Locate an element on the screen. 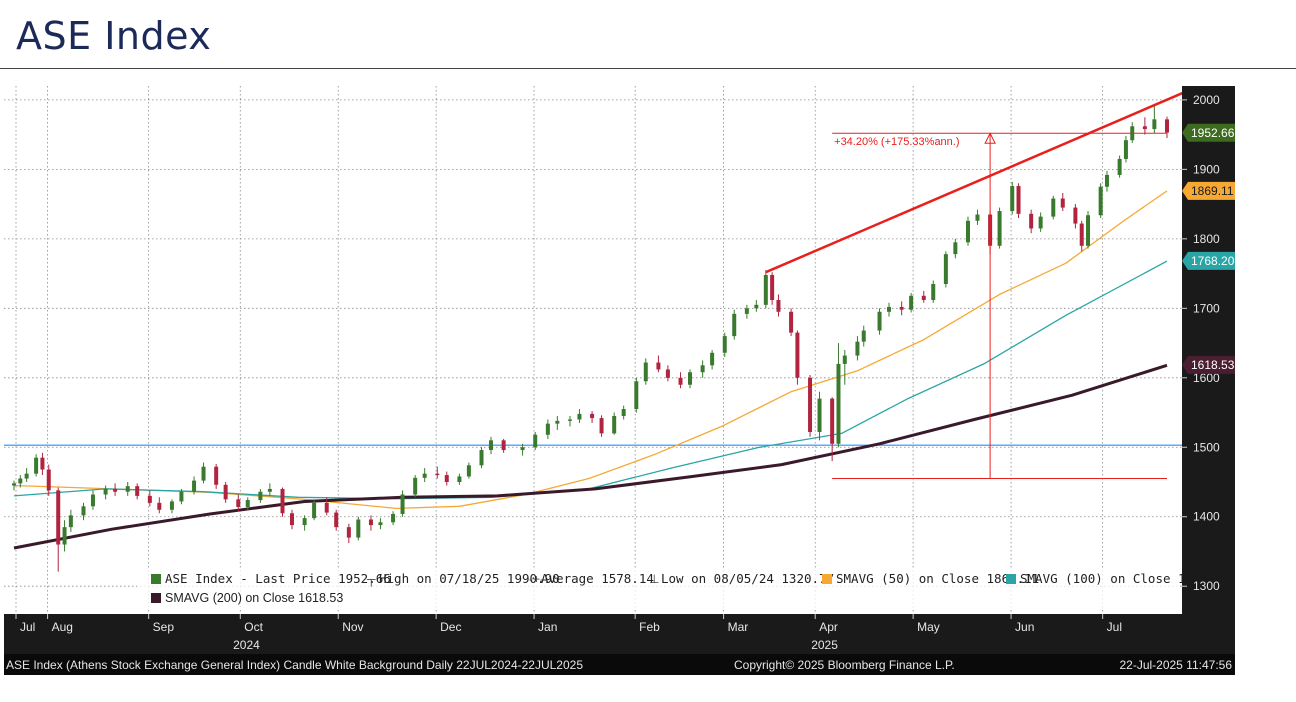  x-tick-label: Jan is located at coordinates (547, 627).